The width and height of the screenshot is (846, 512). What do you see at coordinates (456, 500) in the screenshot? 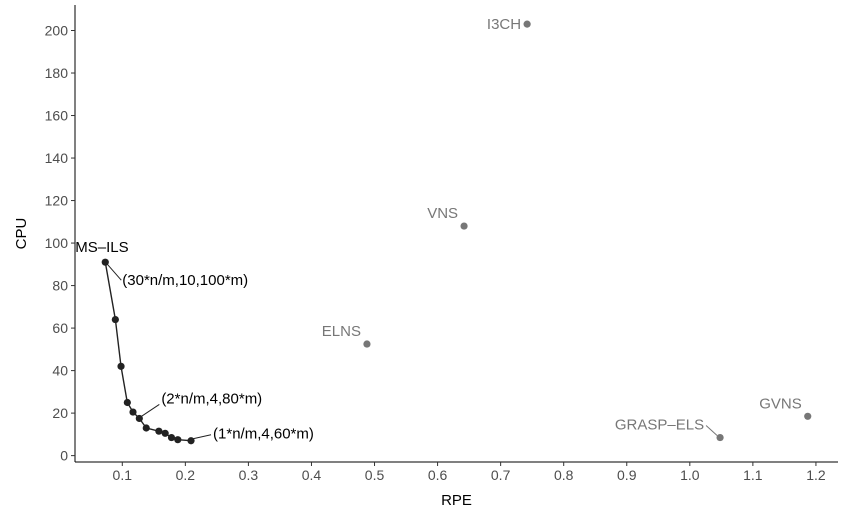
I see `x-axis-title: RPE` at bounding box center [456, 500].